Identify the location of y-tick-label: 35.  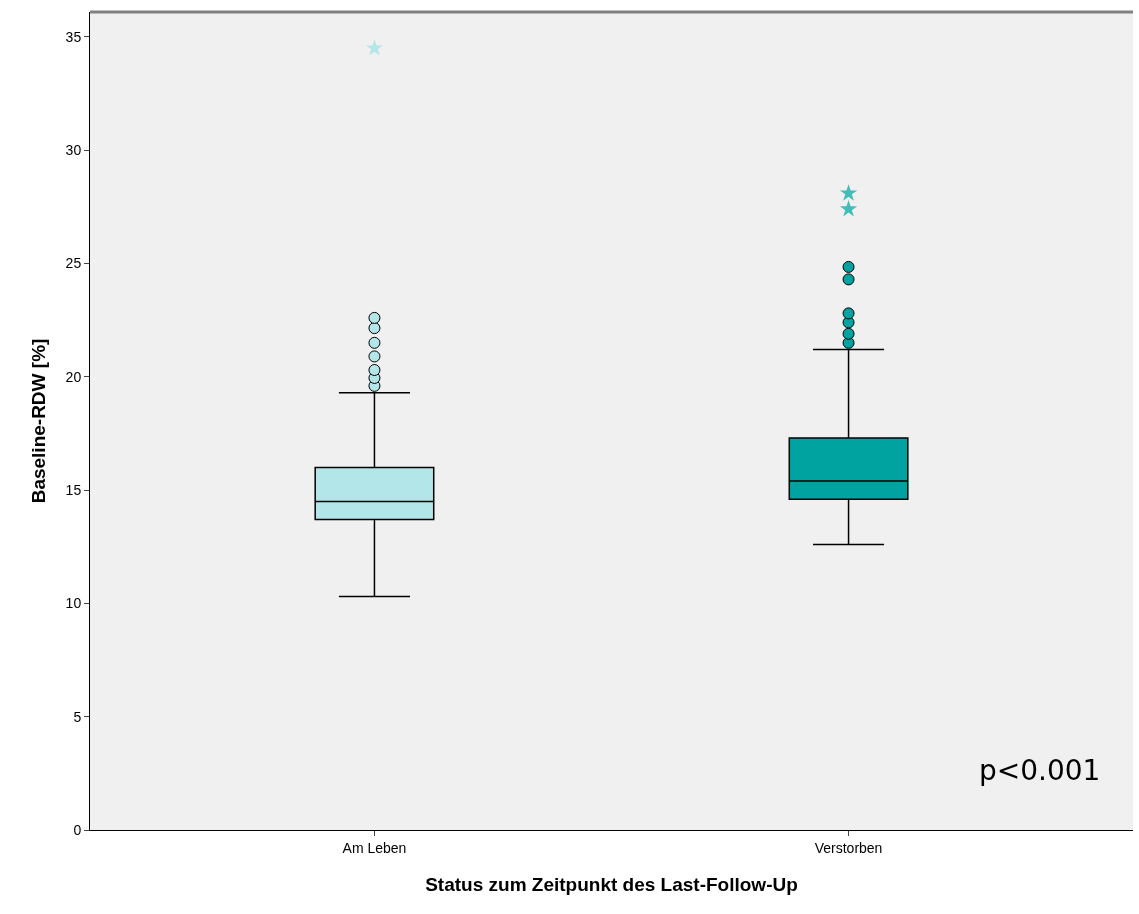
(73, 36).